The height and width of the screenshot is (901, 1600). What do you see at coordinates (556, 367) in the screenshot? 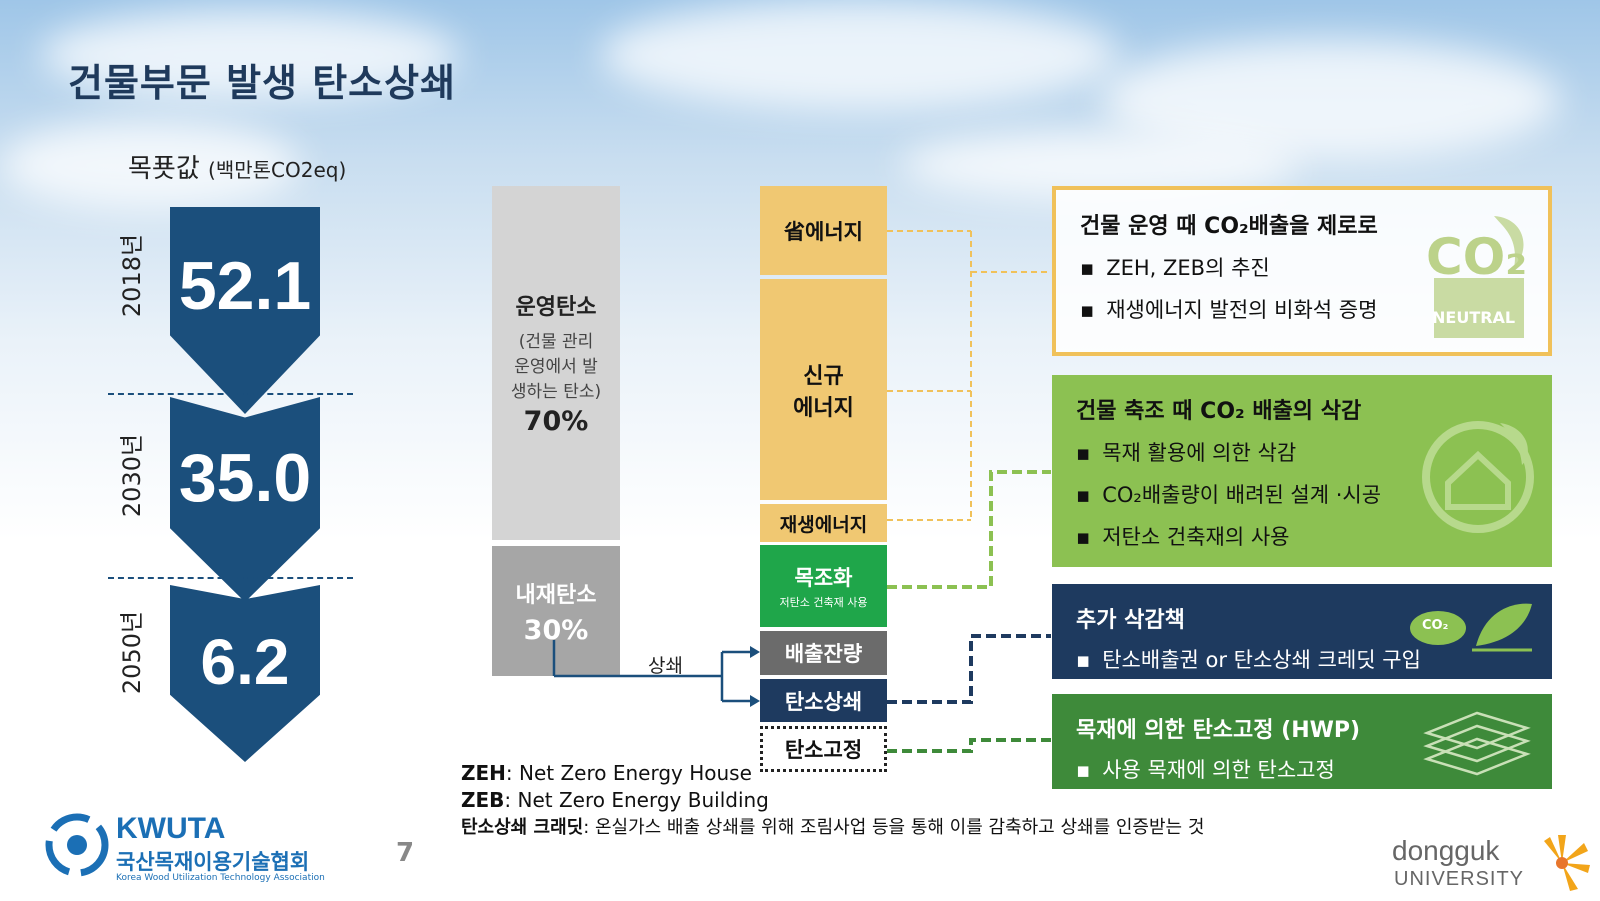
I see `operational-desc-2: 운영에서 발` at bounding box center [556, 367].